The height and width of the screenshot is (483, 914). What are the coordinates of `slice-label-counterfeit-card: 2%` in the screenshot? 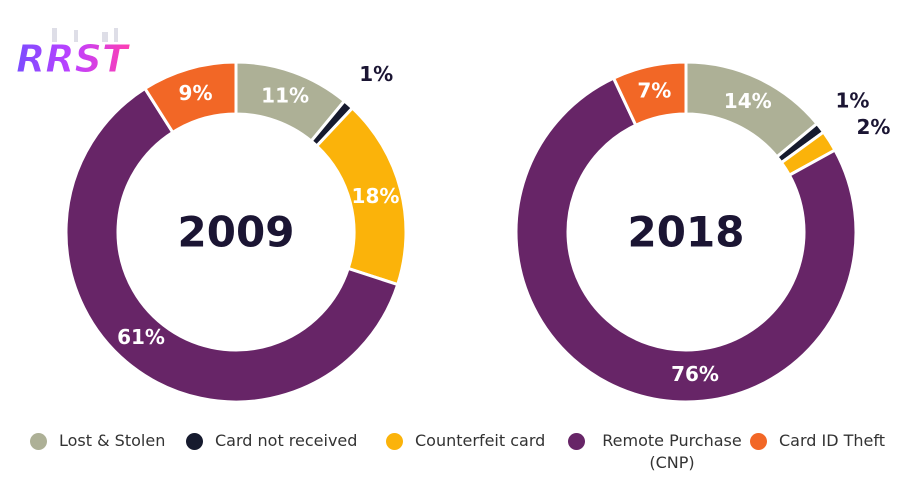 It's located at (874, 127).